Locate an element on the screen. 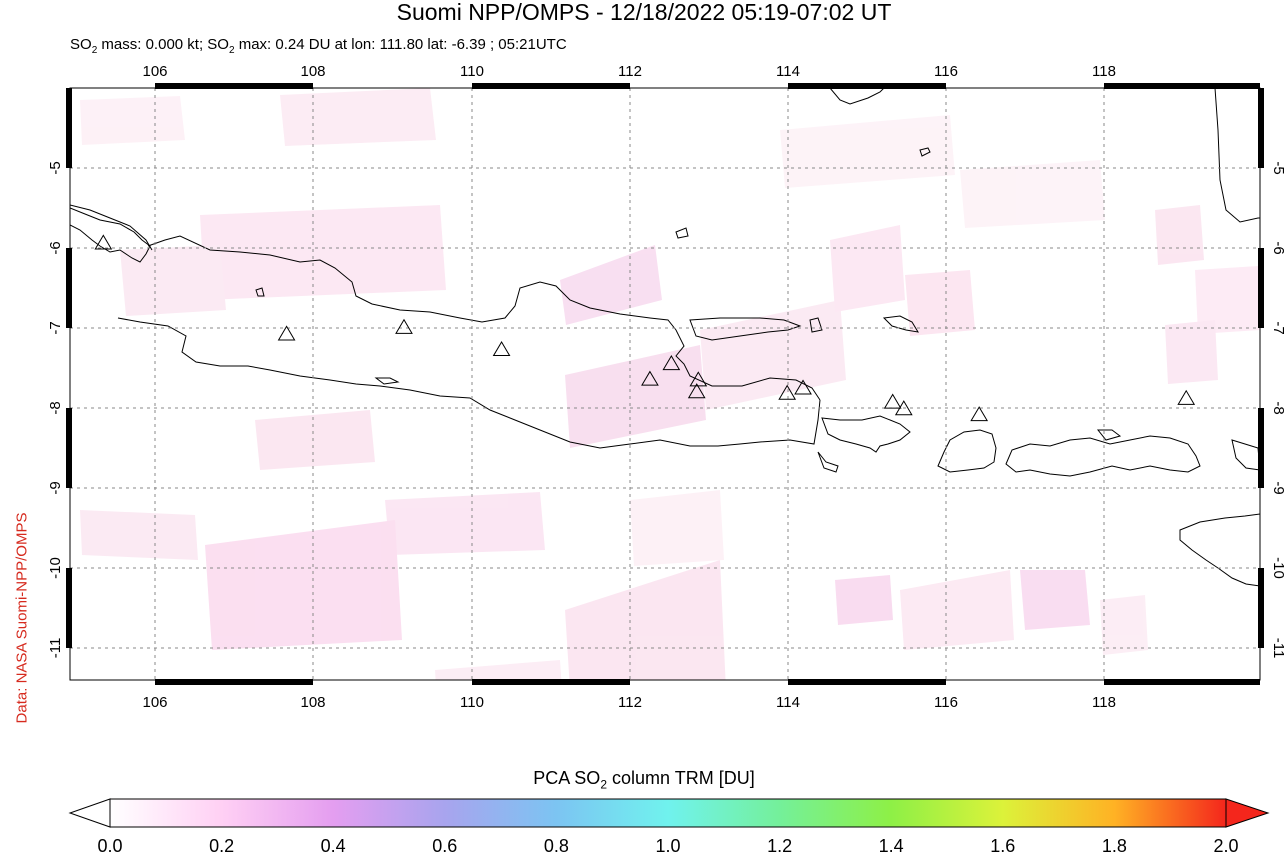 The image size is (1288, 855). lon-label-top-114: 114 is located at coordinates (788, 71).